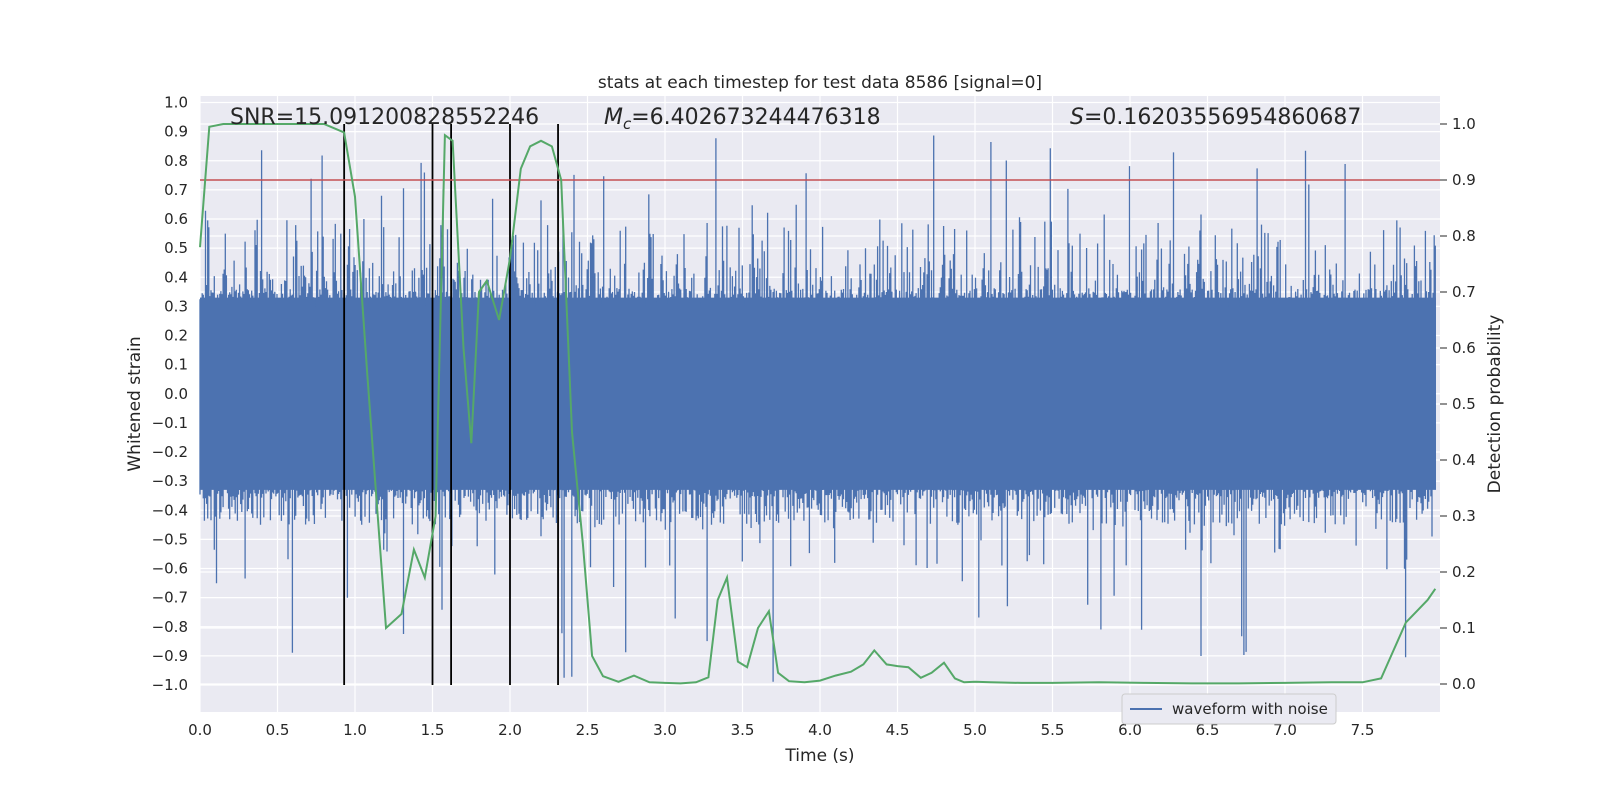 Image resolution: width=1600 pixels, height=804 pixels. What do you see at coordinates (1464, 516) in the screenshot?
I see `y2-tick-label: 0.3` at bounding box center [1464, 516].